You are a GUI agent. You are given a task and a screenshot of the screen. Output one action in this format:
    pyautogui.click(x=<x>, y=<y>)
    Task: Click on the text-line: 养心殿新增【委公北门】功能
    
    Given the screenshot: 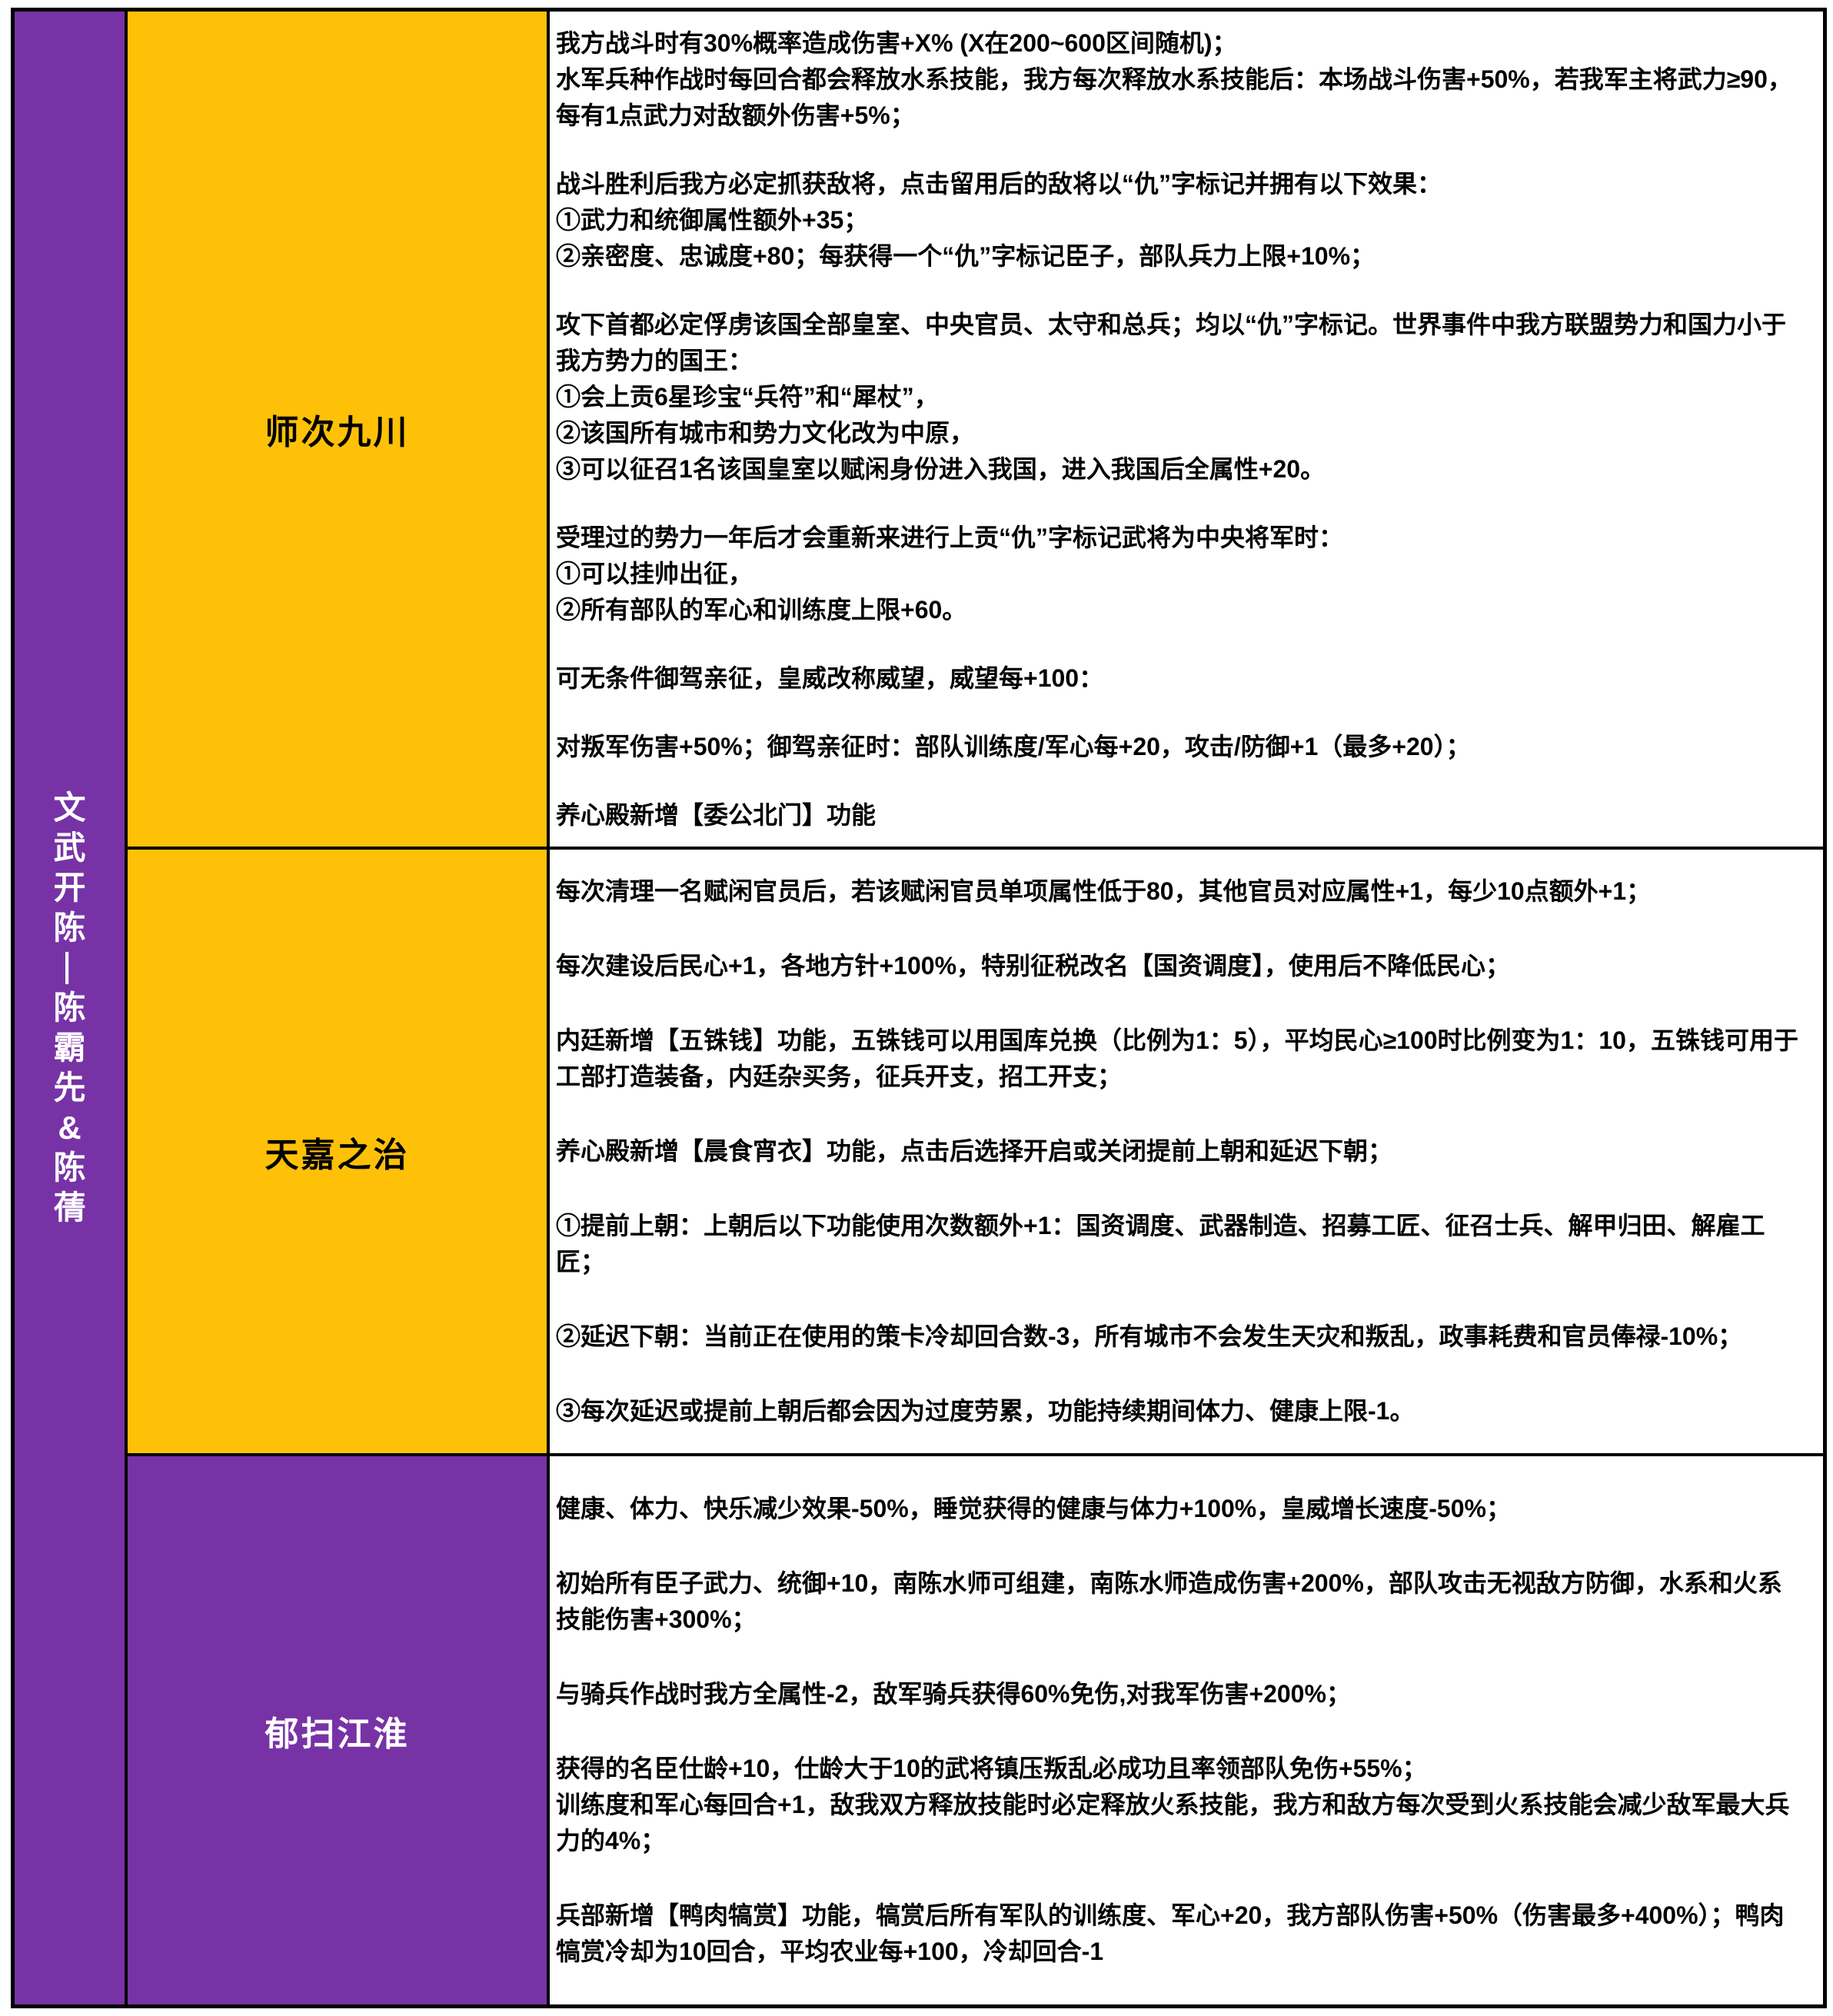 What is the action you would take?
    pyautogui.click(x=716, y=815)
    